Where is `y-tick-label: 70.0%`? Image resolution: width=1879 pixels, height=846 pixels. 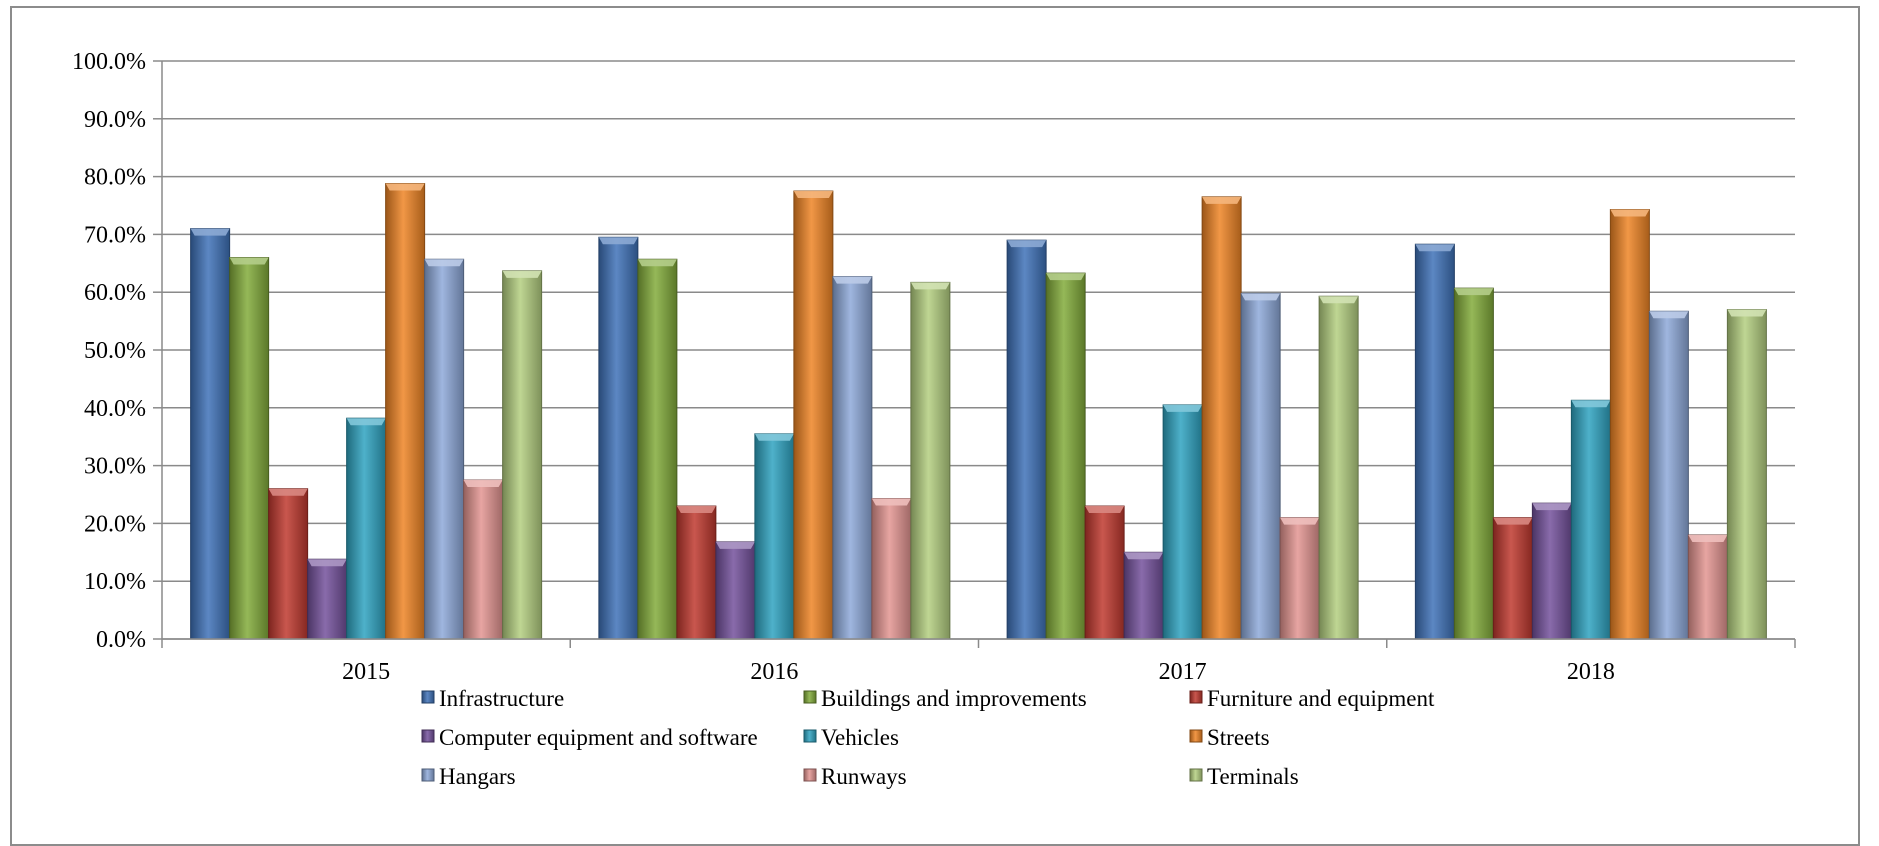
y-tick-label: 70.0% is located at coordinates (115, 235).